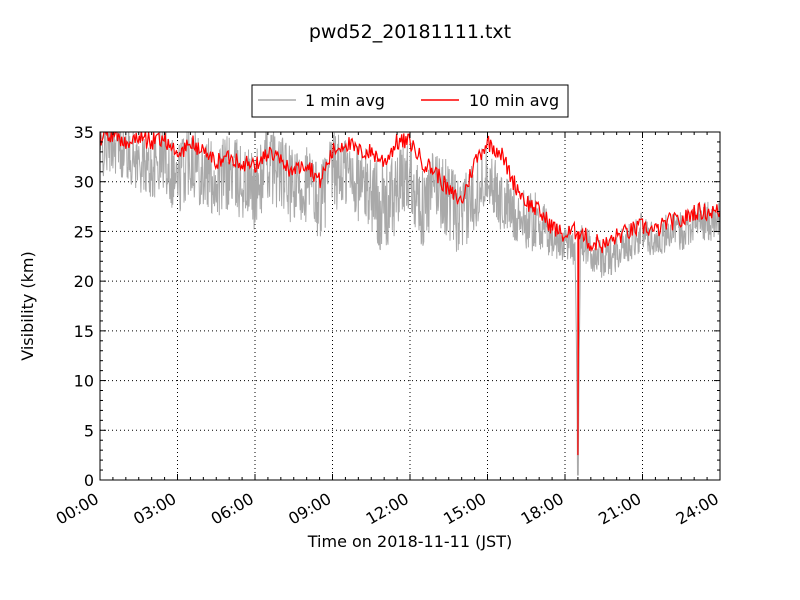 This screenshot has height=600, width=800. I want to click on legend-box, so click(410, 101).